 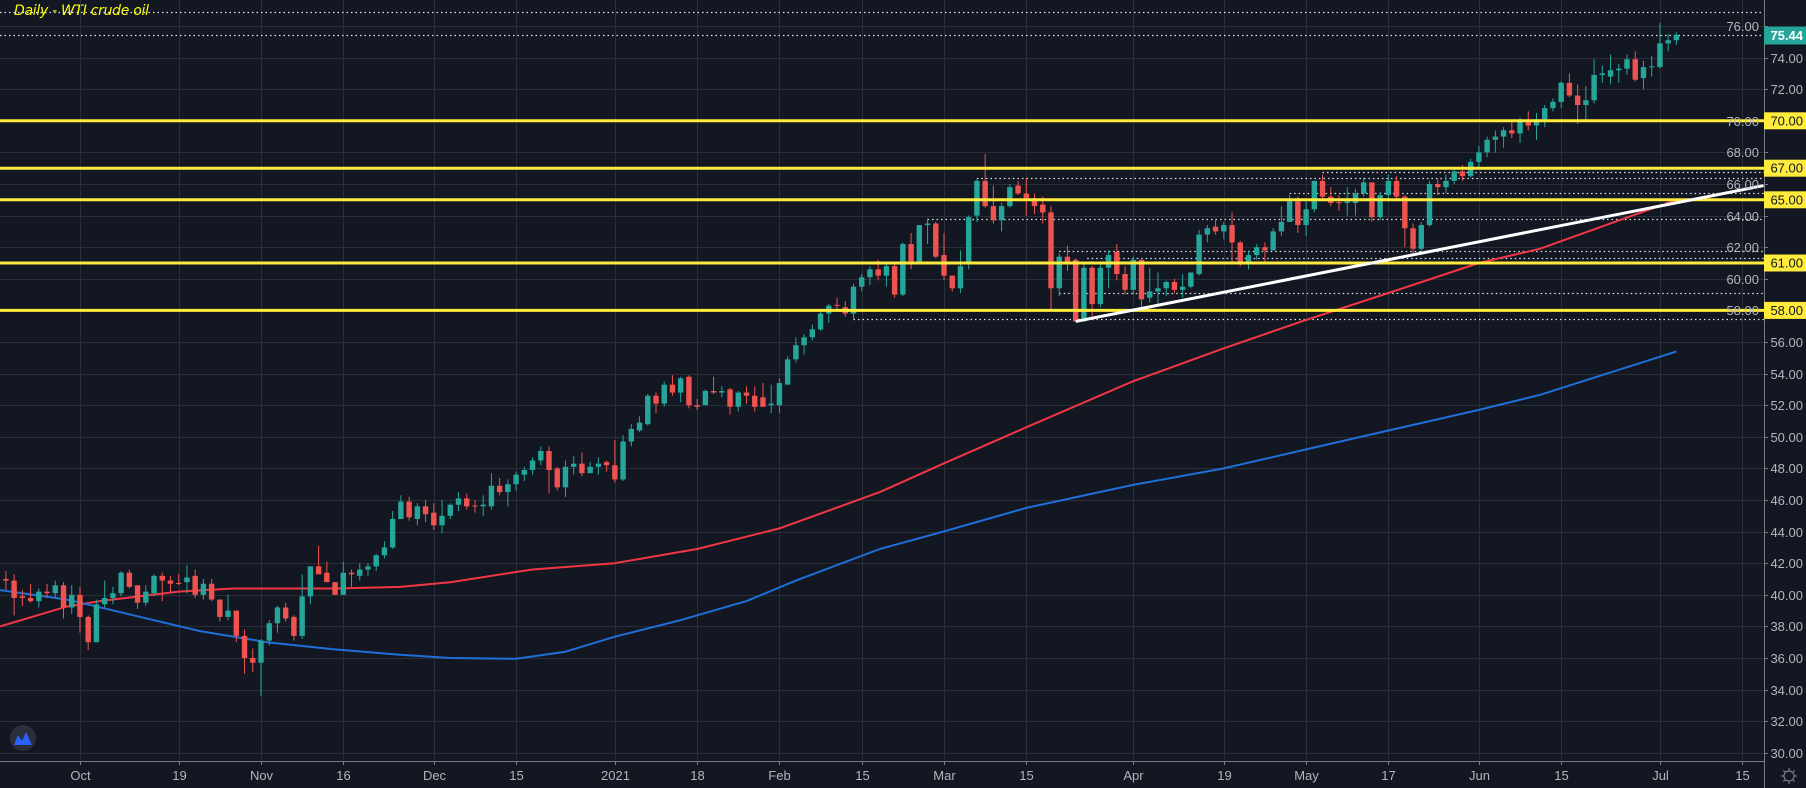 I want to click on trendline-group, so click(x=1419, y=253).